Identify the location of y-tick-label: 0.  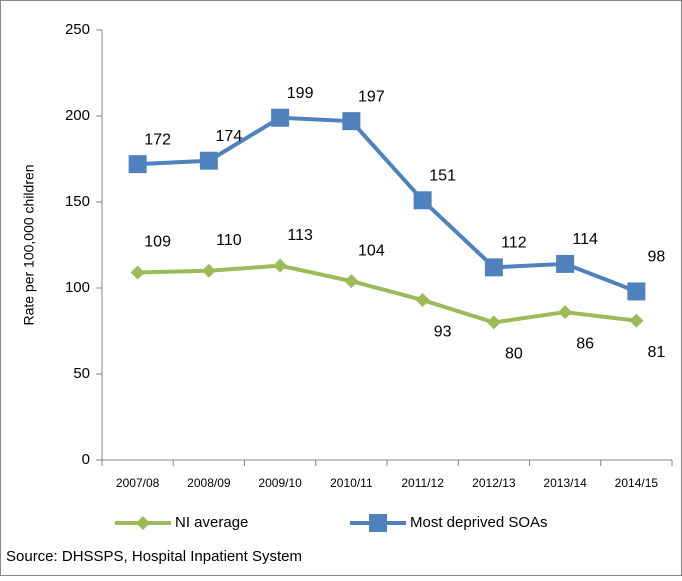
(86, 459).